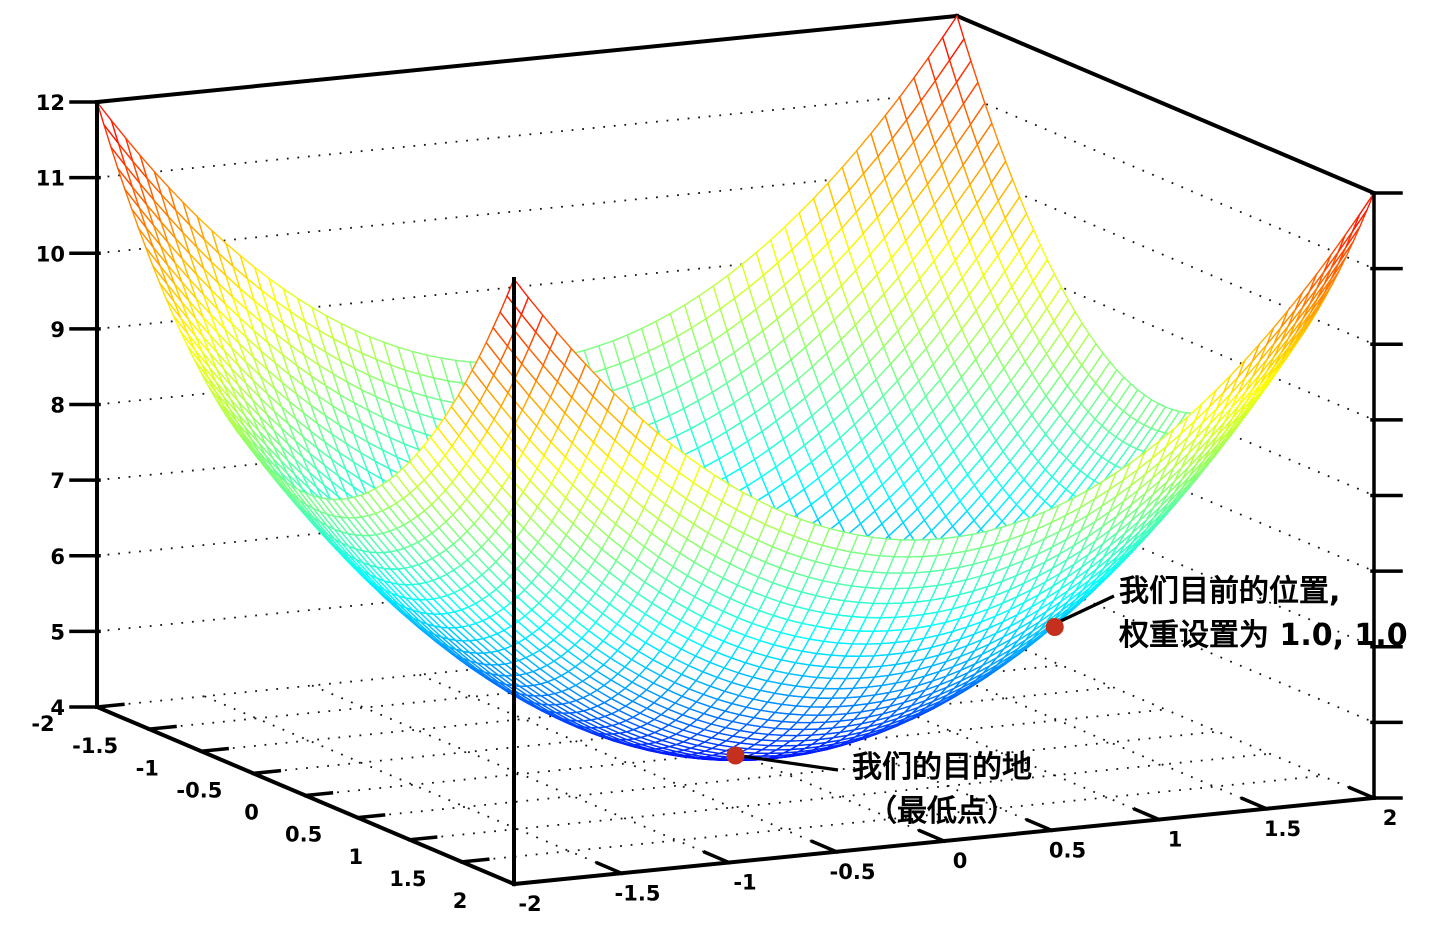 The image size is (1432, 946). Describe the element at coordinates (1054, 627) in the screenshot. I see `marker-current-position` at that location.